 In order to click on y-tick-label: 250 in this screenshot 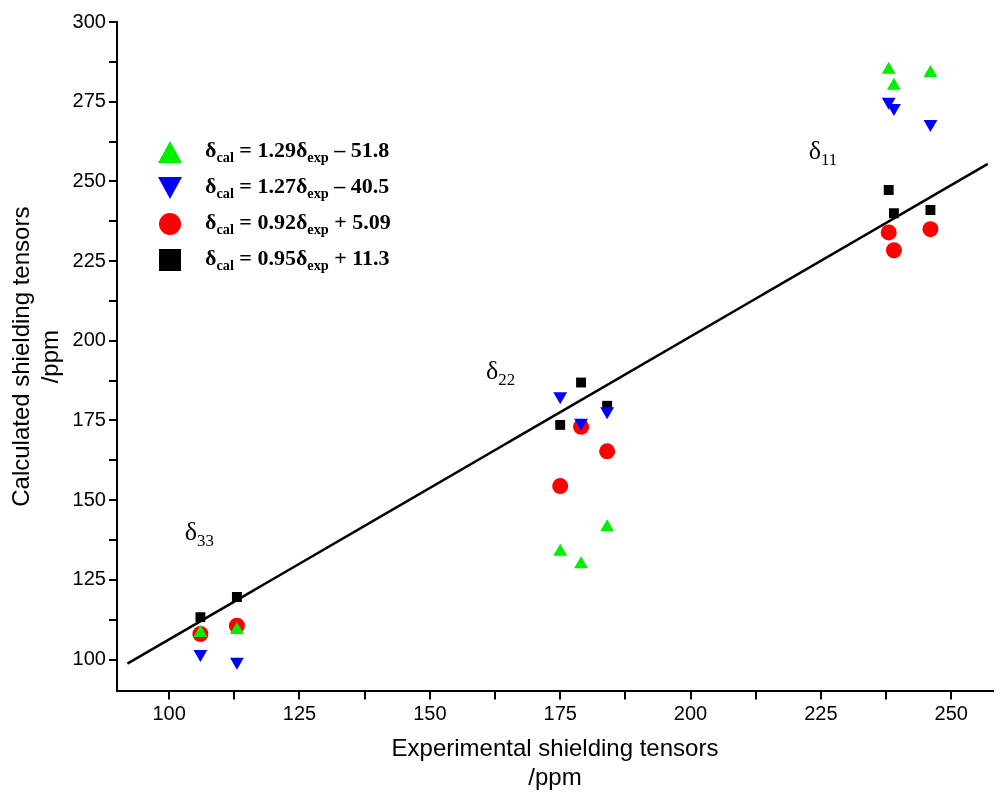, I will do `click(89, 179)`.